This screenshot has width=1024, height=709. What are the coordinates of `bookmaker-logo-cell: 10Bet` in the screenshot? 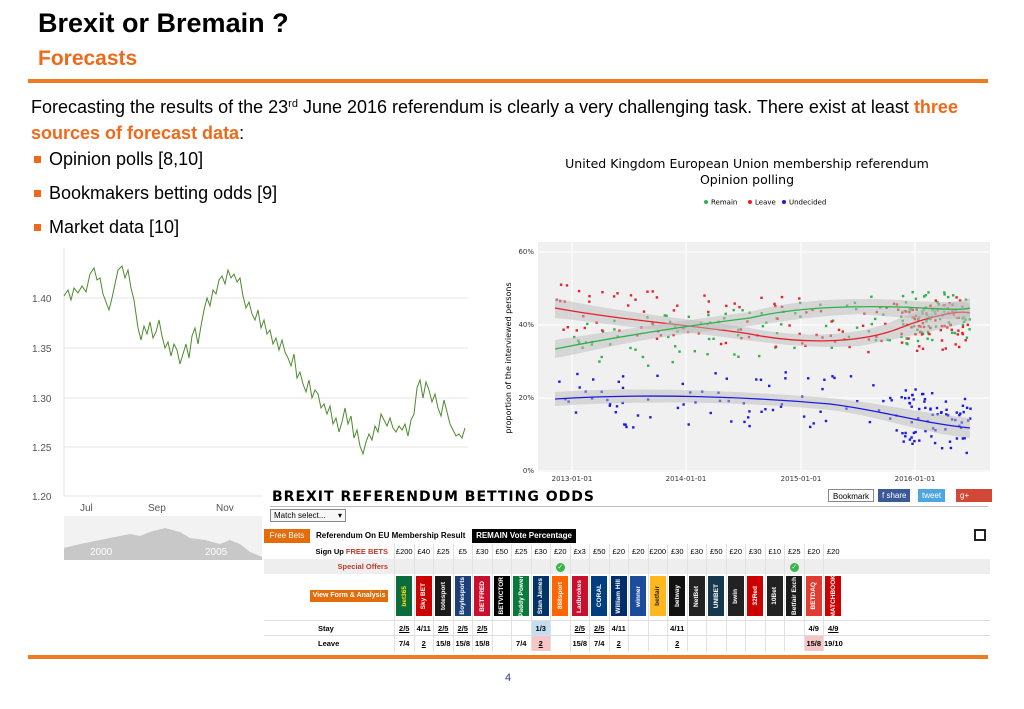 It's located at (774, 597).